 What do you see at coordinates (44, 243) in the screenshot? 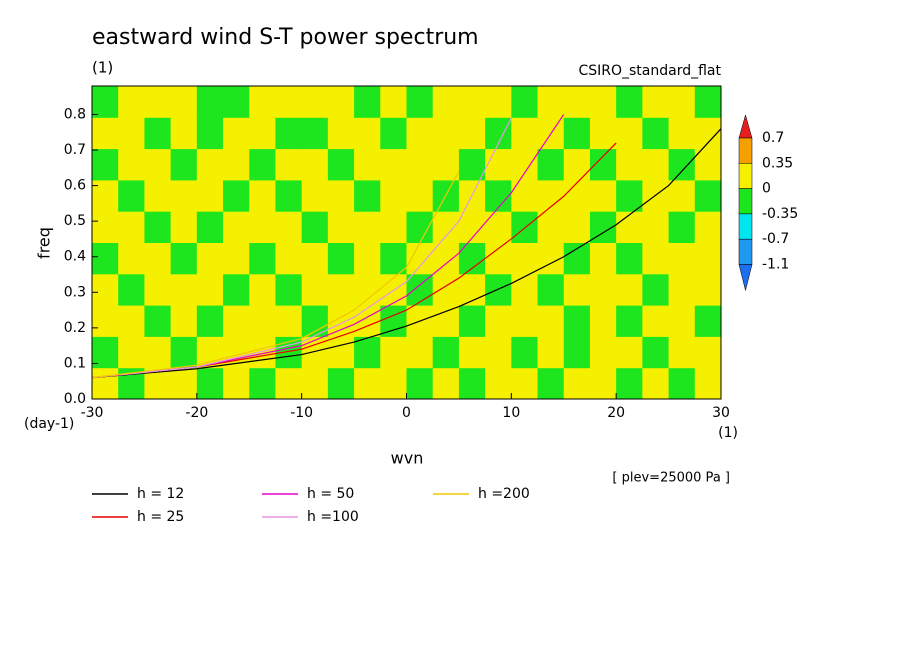
I see `y-axis-label: freq` at bounding box center [44, 243].